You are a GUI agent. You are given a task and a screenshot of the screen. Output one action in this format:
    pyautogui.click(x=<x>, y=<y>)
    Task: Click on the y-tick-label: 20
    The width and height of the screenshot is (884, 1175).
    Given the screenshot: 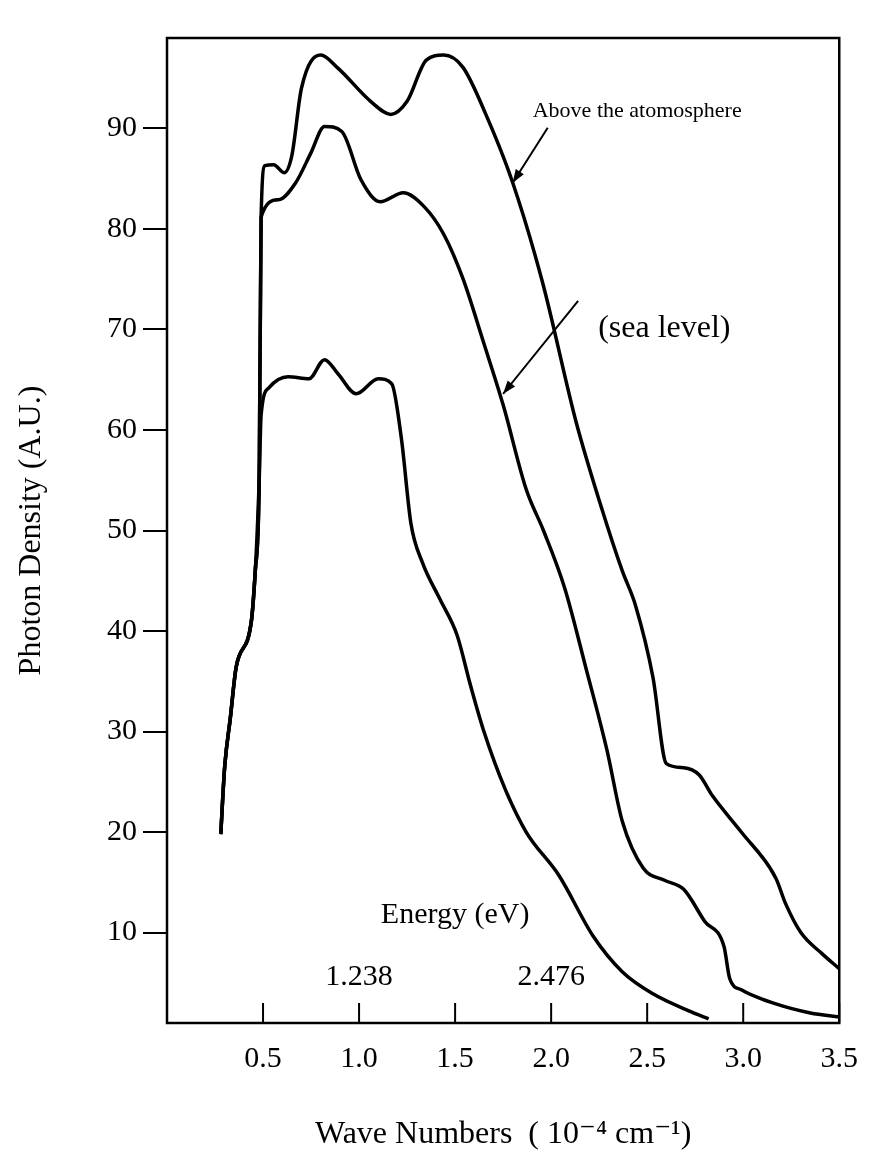 What is the action you would take?
    pyautogui.click(x=122, y=829)
    